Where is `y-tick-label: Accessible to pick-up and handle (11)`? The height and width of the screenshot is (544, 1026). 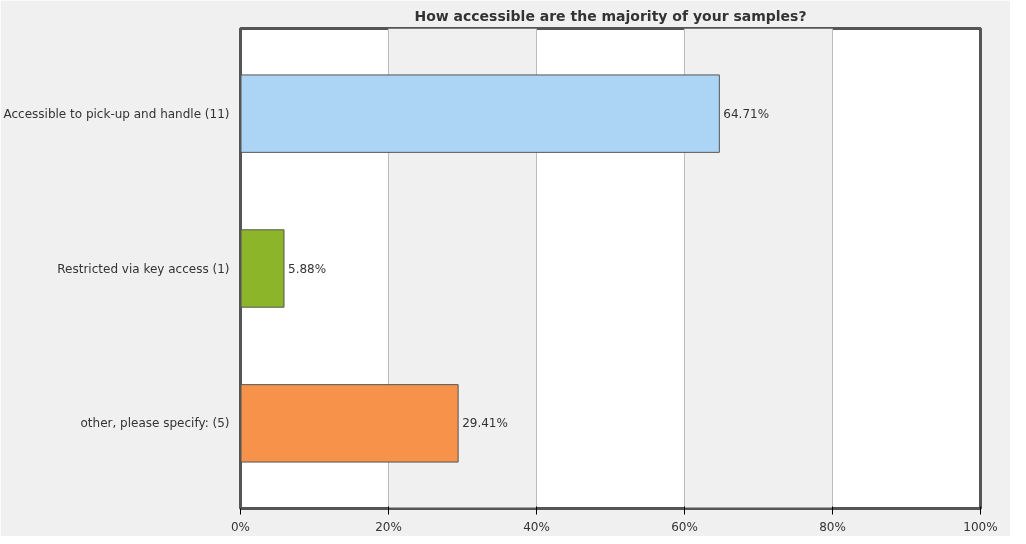
y-tick-label: Accessible to pick-up and handle (11) is located at coordinates (116, 113).